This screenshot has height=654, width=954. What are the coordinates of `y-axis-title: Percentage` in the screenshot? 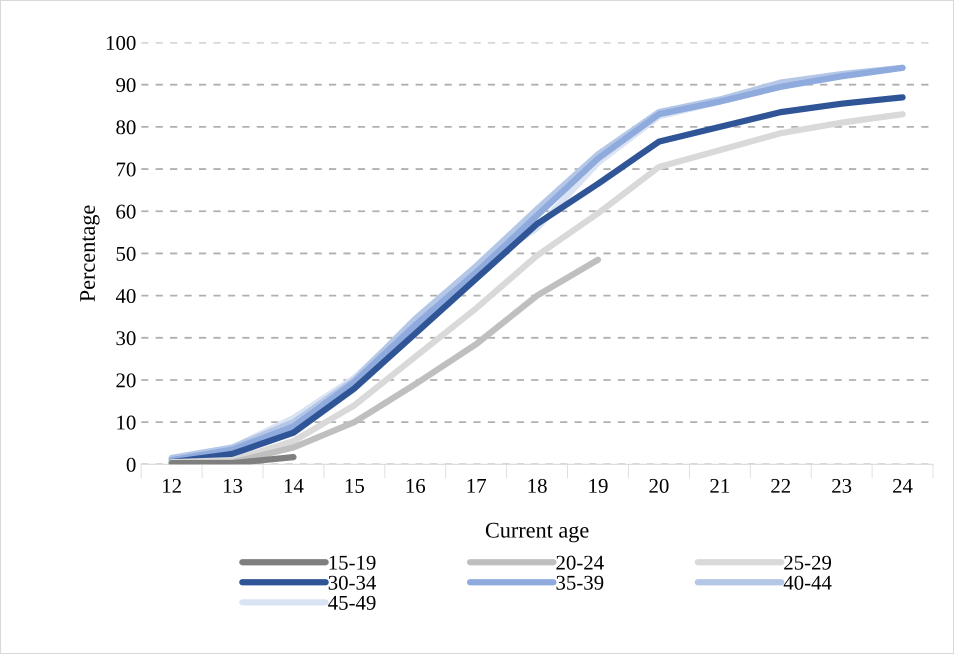 It's located at (90, 253).